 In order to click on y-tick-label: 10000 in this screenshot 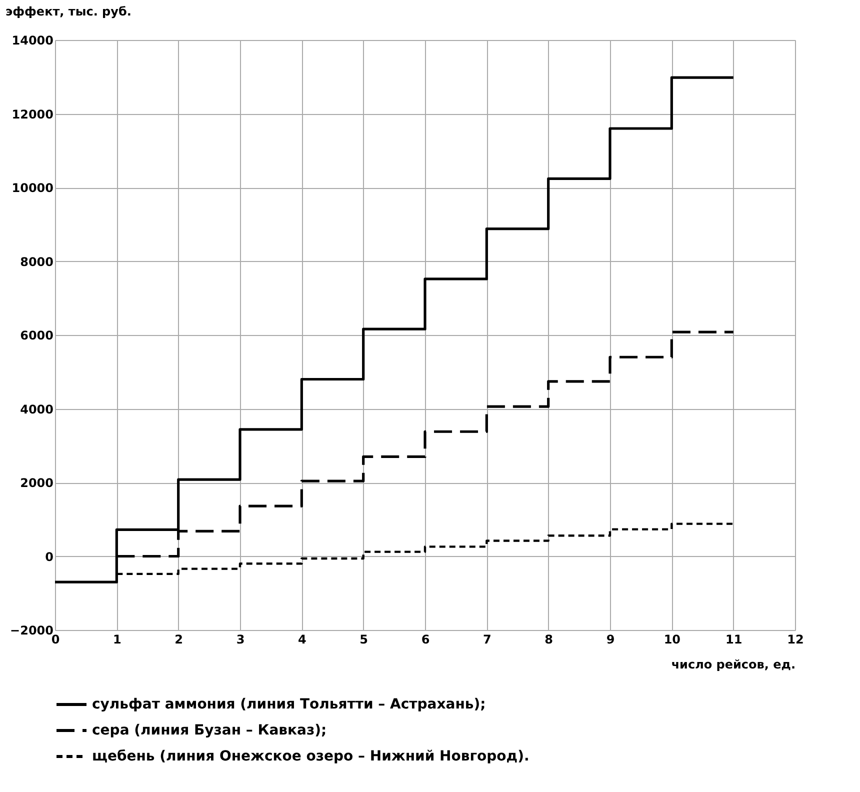, I will do `click(33, 188)`.